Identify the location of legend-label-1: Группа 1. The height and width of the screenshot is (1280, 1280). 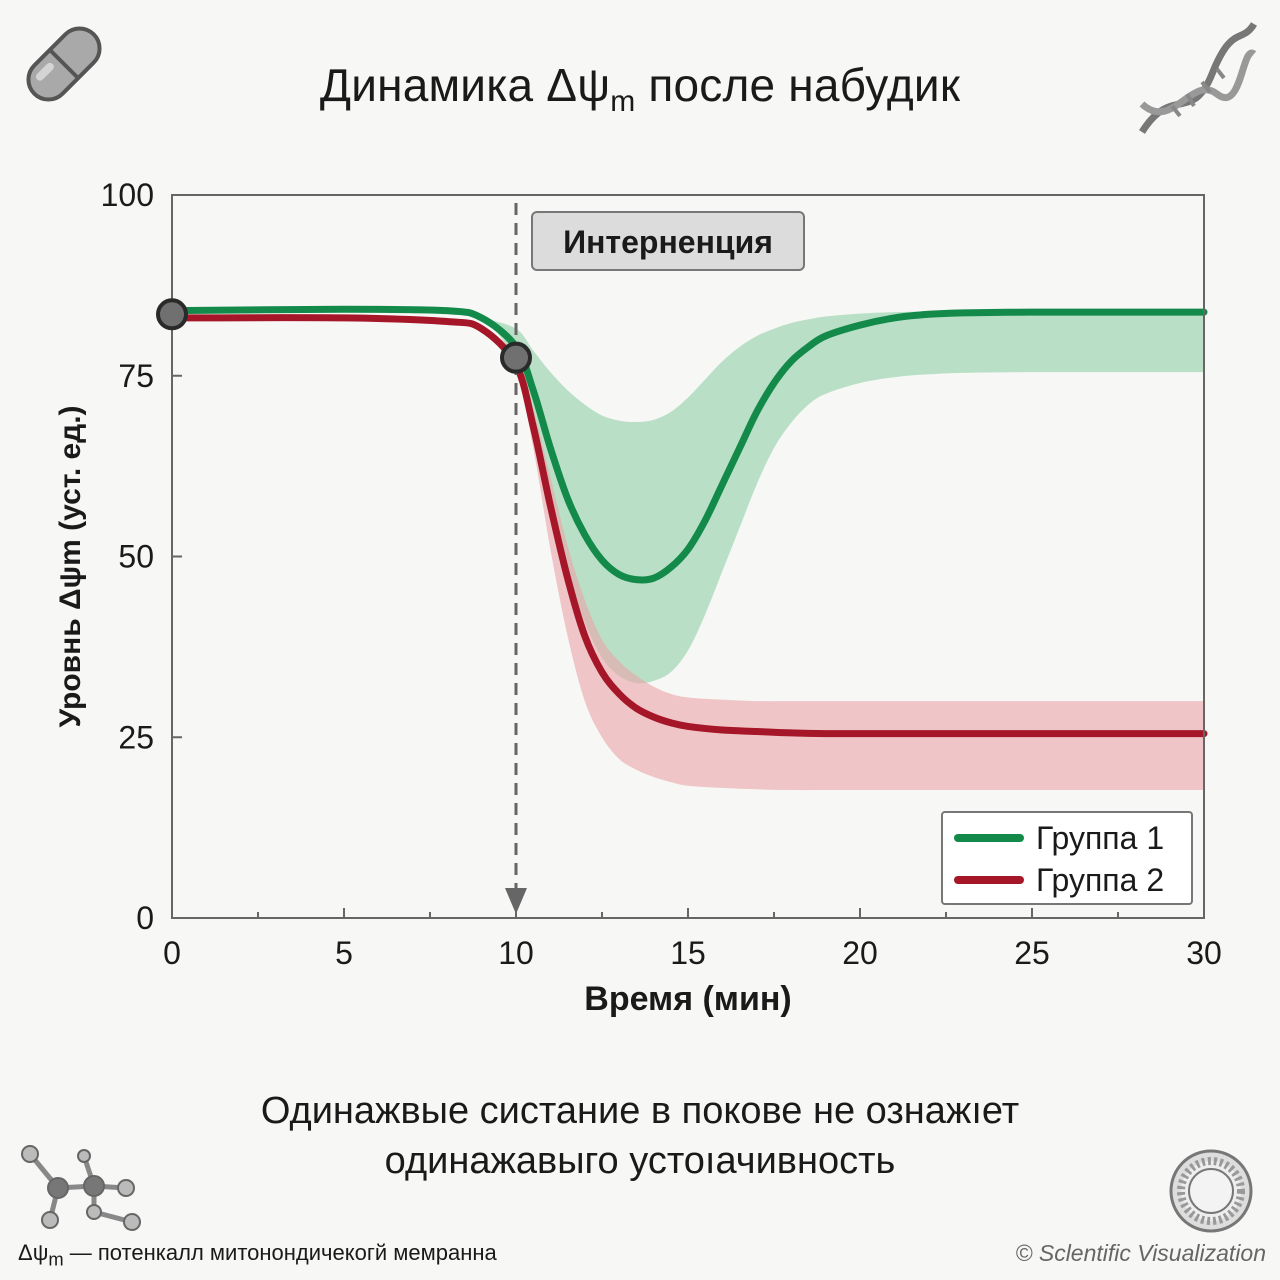
(1100, 838).